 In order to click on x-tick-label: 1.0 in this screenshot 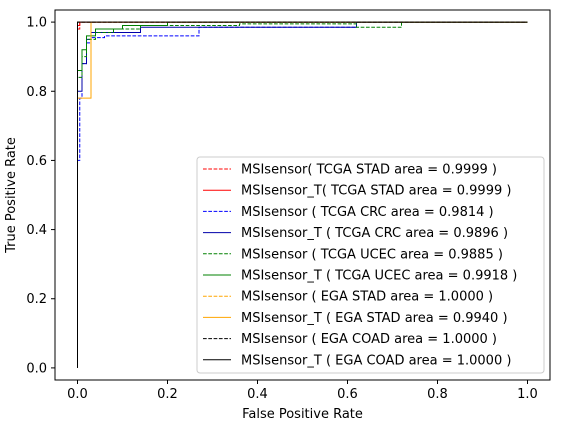, I will do `click(527, 394)`.